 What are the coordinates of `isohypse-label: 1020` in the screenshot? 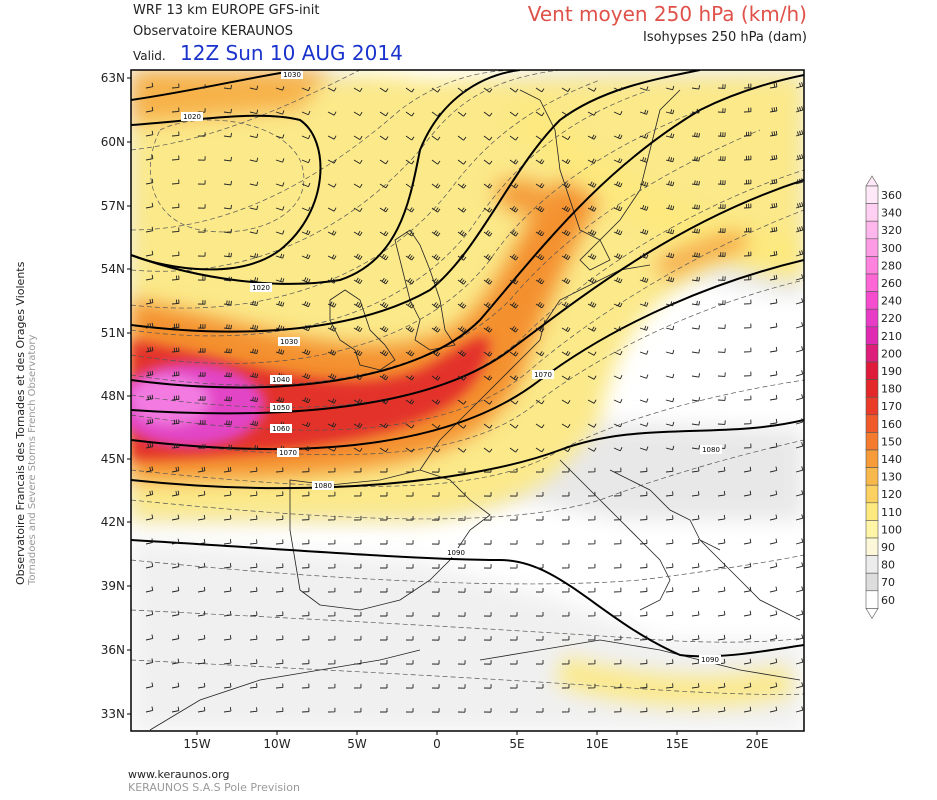 It's located at (261, 287).